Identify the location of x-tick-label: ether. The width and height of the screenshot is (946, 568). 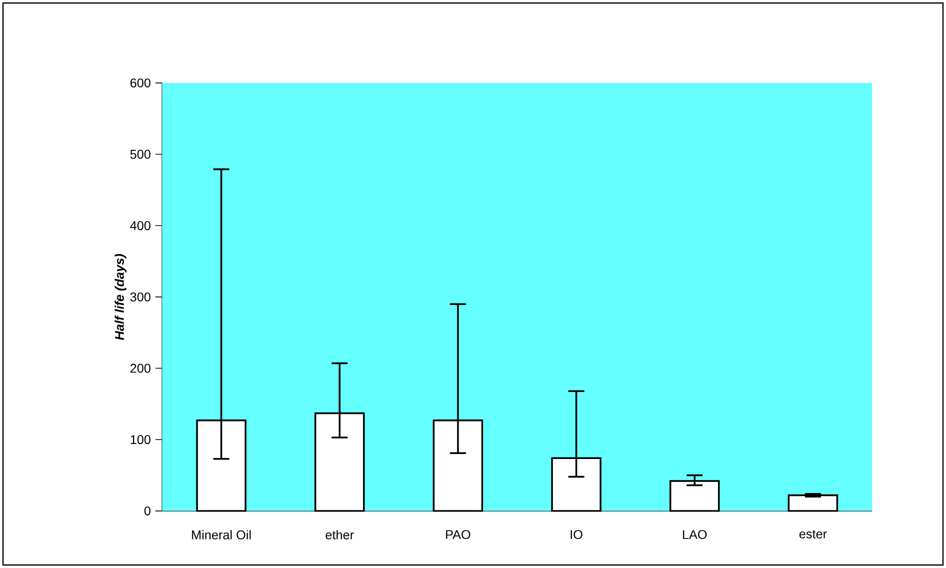
(340, 535).